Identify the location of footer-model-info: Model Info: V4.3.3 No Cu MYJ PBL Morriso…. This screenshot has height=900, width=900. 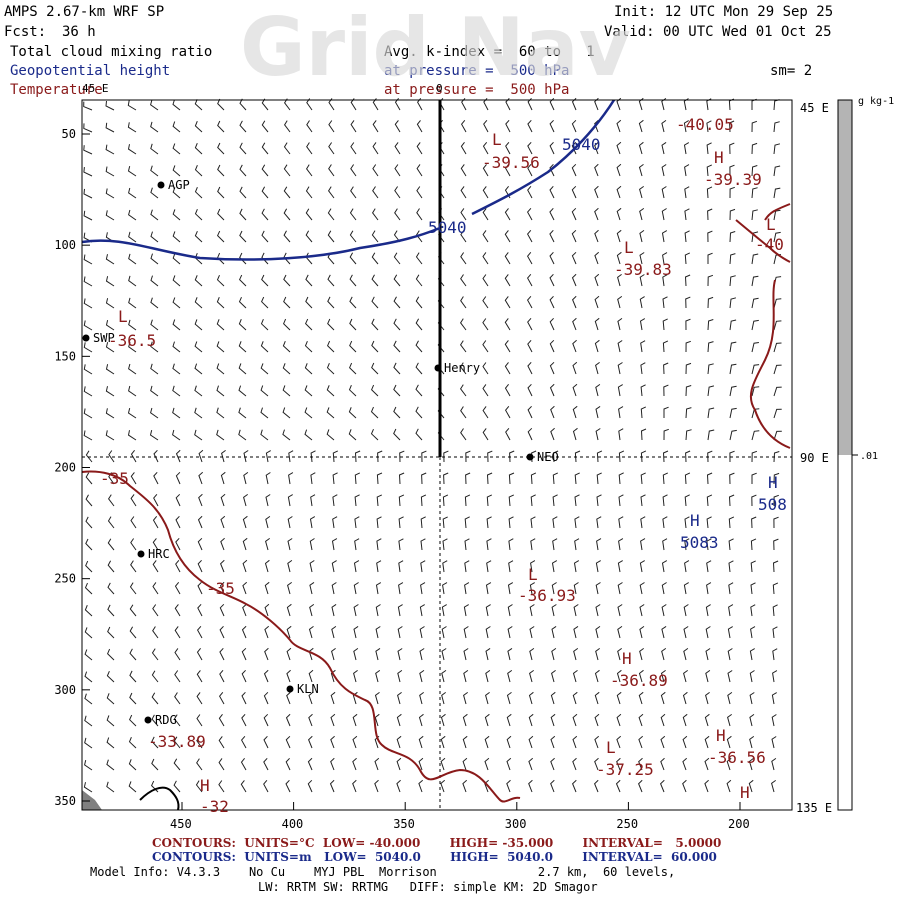
(383, 872).